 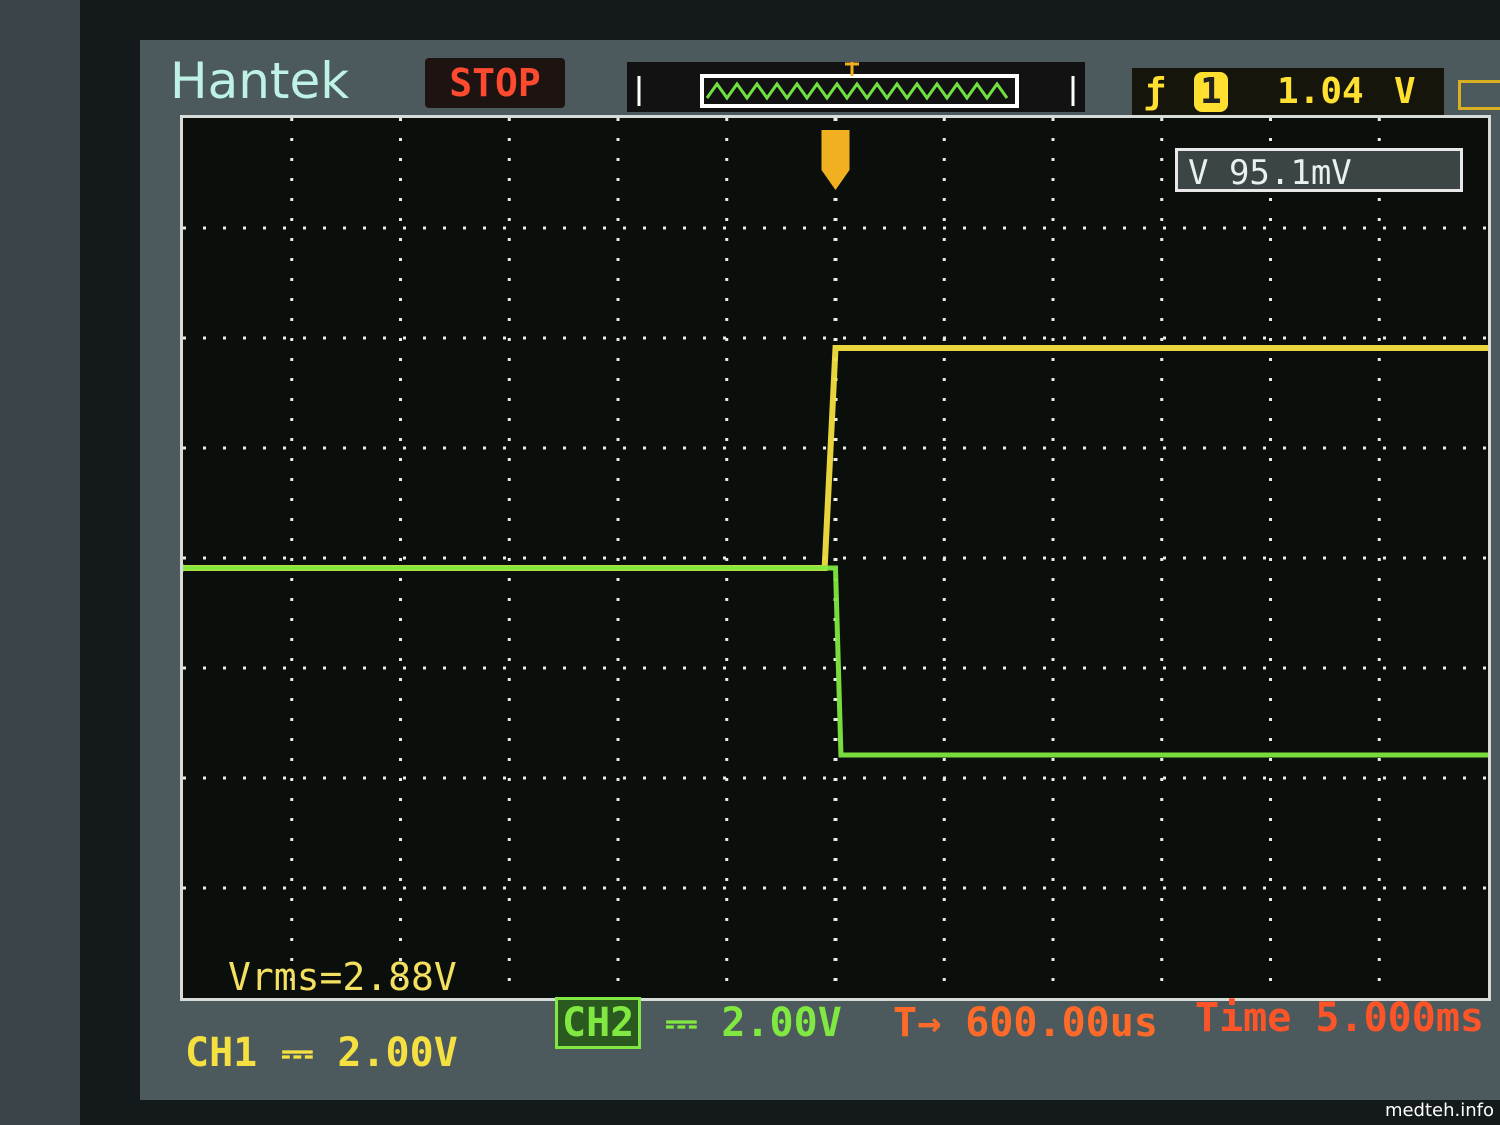 I want to click on trigger-level: 1.04, so click(x=1320, y=91).